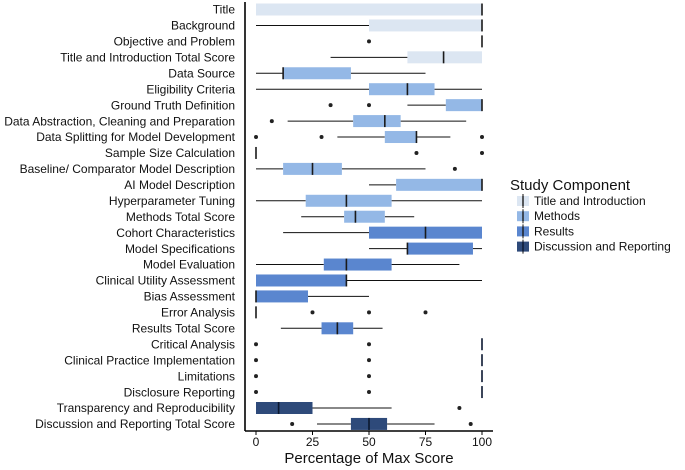 This screenshot has height=470, width=685. I want to click on box-row: Sample Size Calculation, so click(294, 153).